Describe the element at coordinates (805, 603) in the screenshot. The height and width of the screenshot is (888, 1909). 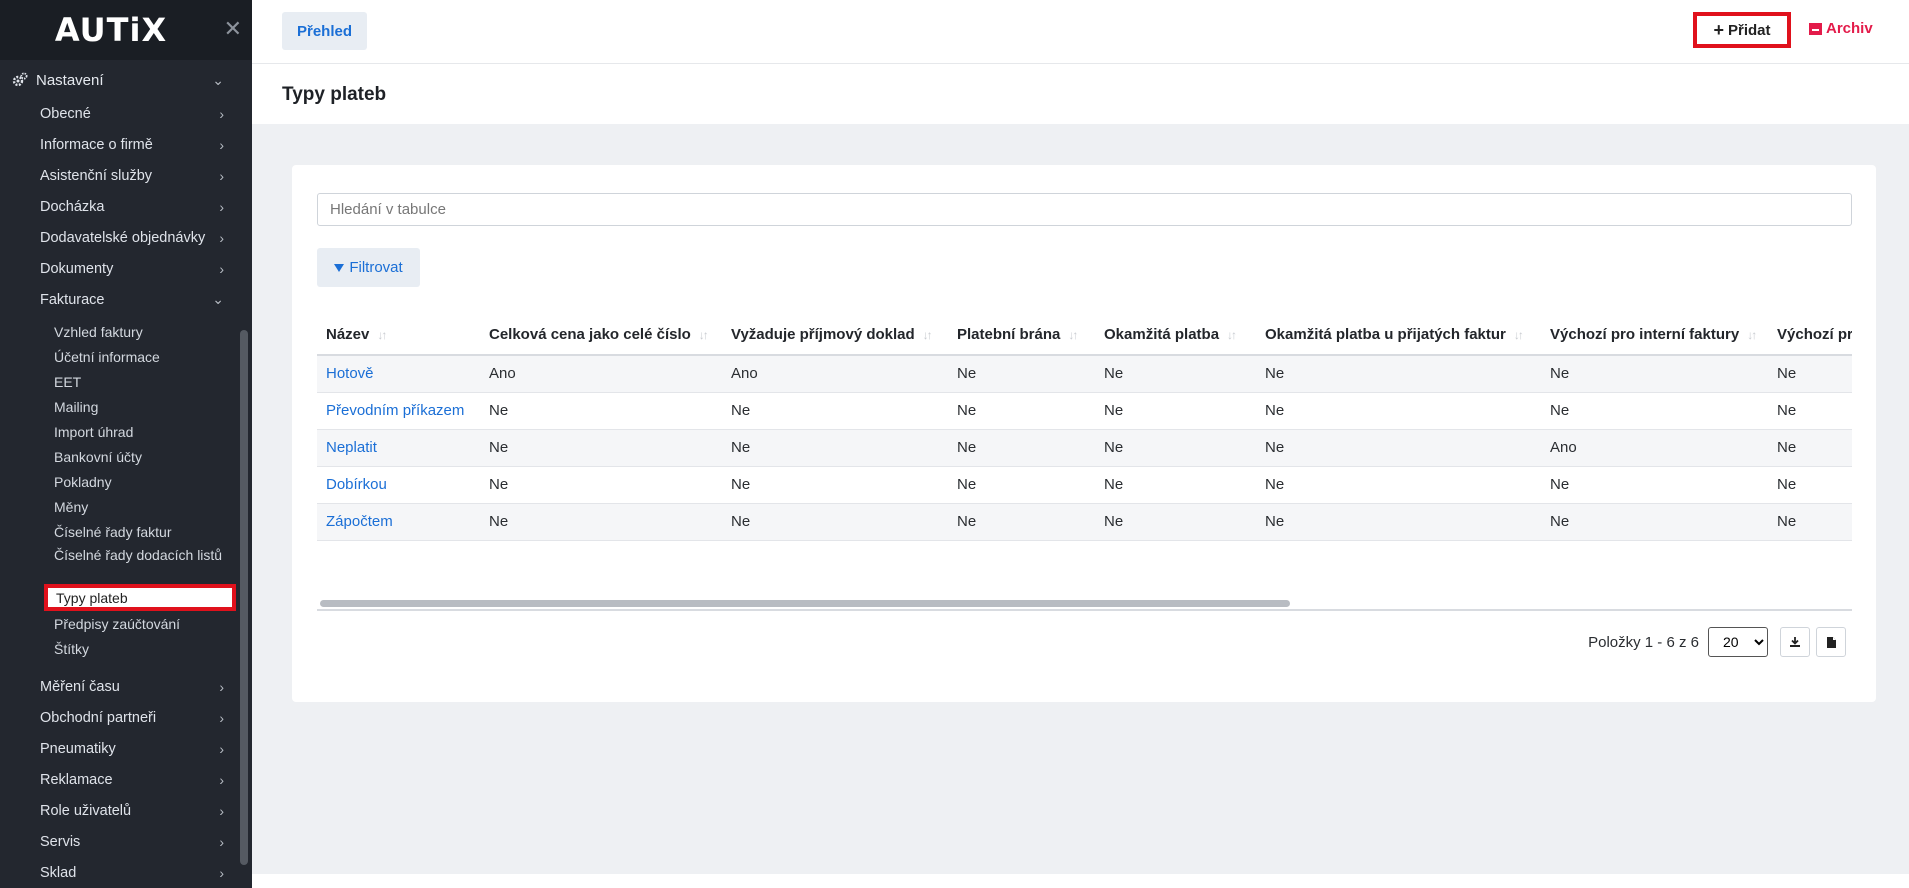
I see `scrollbar-thumb` at that location.